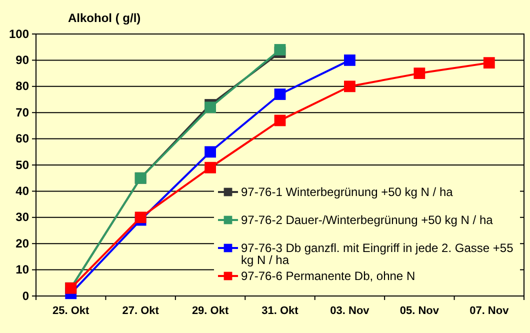  Describe the element at coordinates (71, 310) in the screenshot. I see `x-tick-label: 25. Okt` at that location.